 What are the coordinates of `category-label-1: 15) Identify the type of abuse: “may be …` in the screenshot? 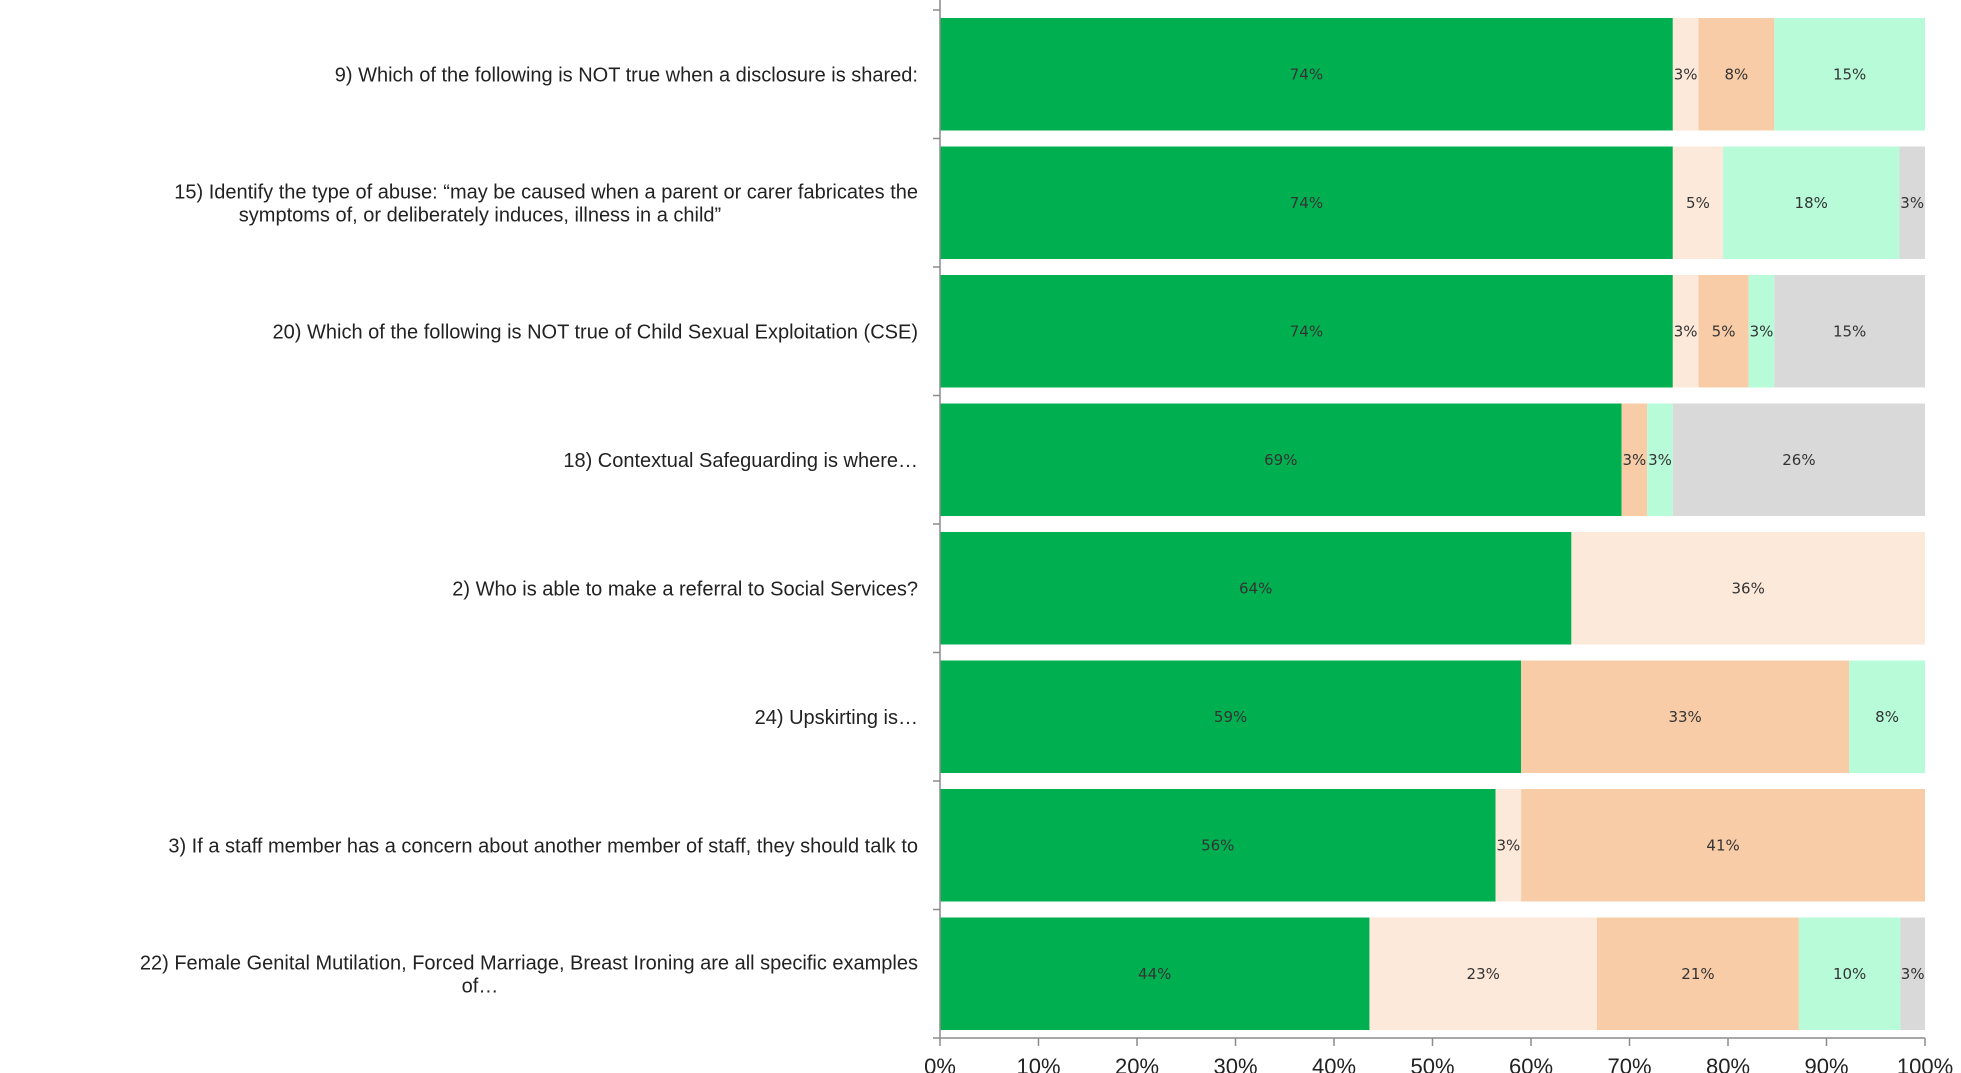 It's located at (546, 203).